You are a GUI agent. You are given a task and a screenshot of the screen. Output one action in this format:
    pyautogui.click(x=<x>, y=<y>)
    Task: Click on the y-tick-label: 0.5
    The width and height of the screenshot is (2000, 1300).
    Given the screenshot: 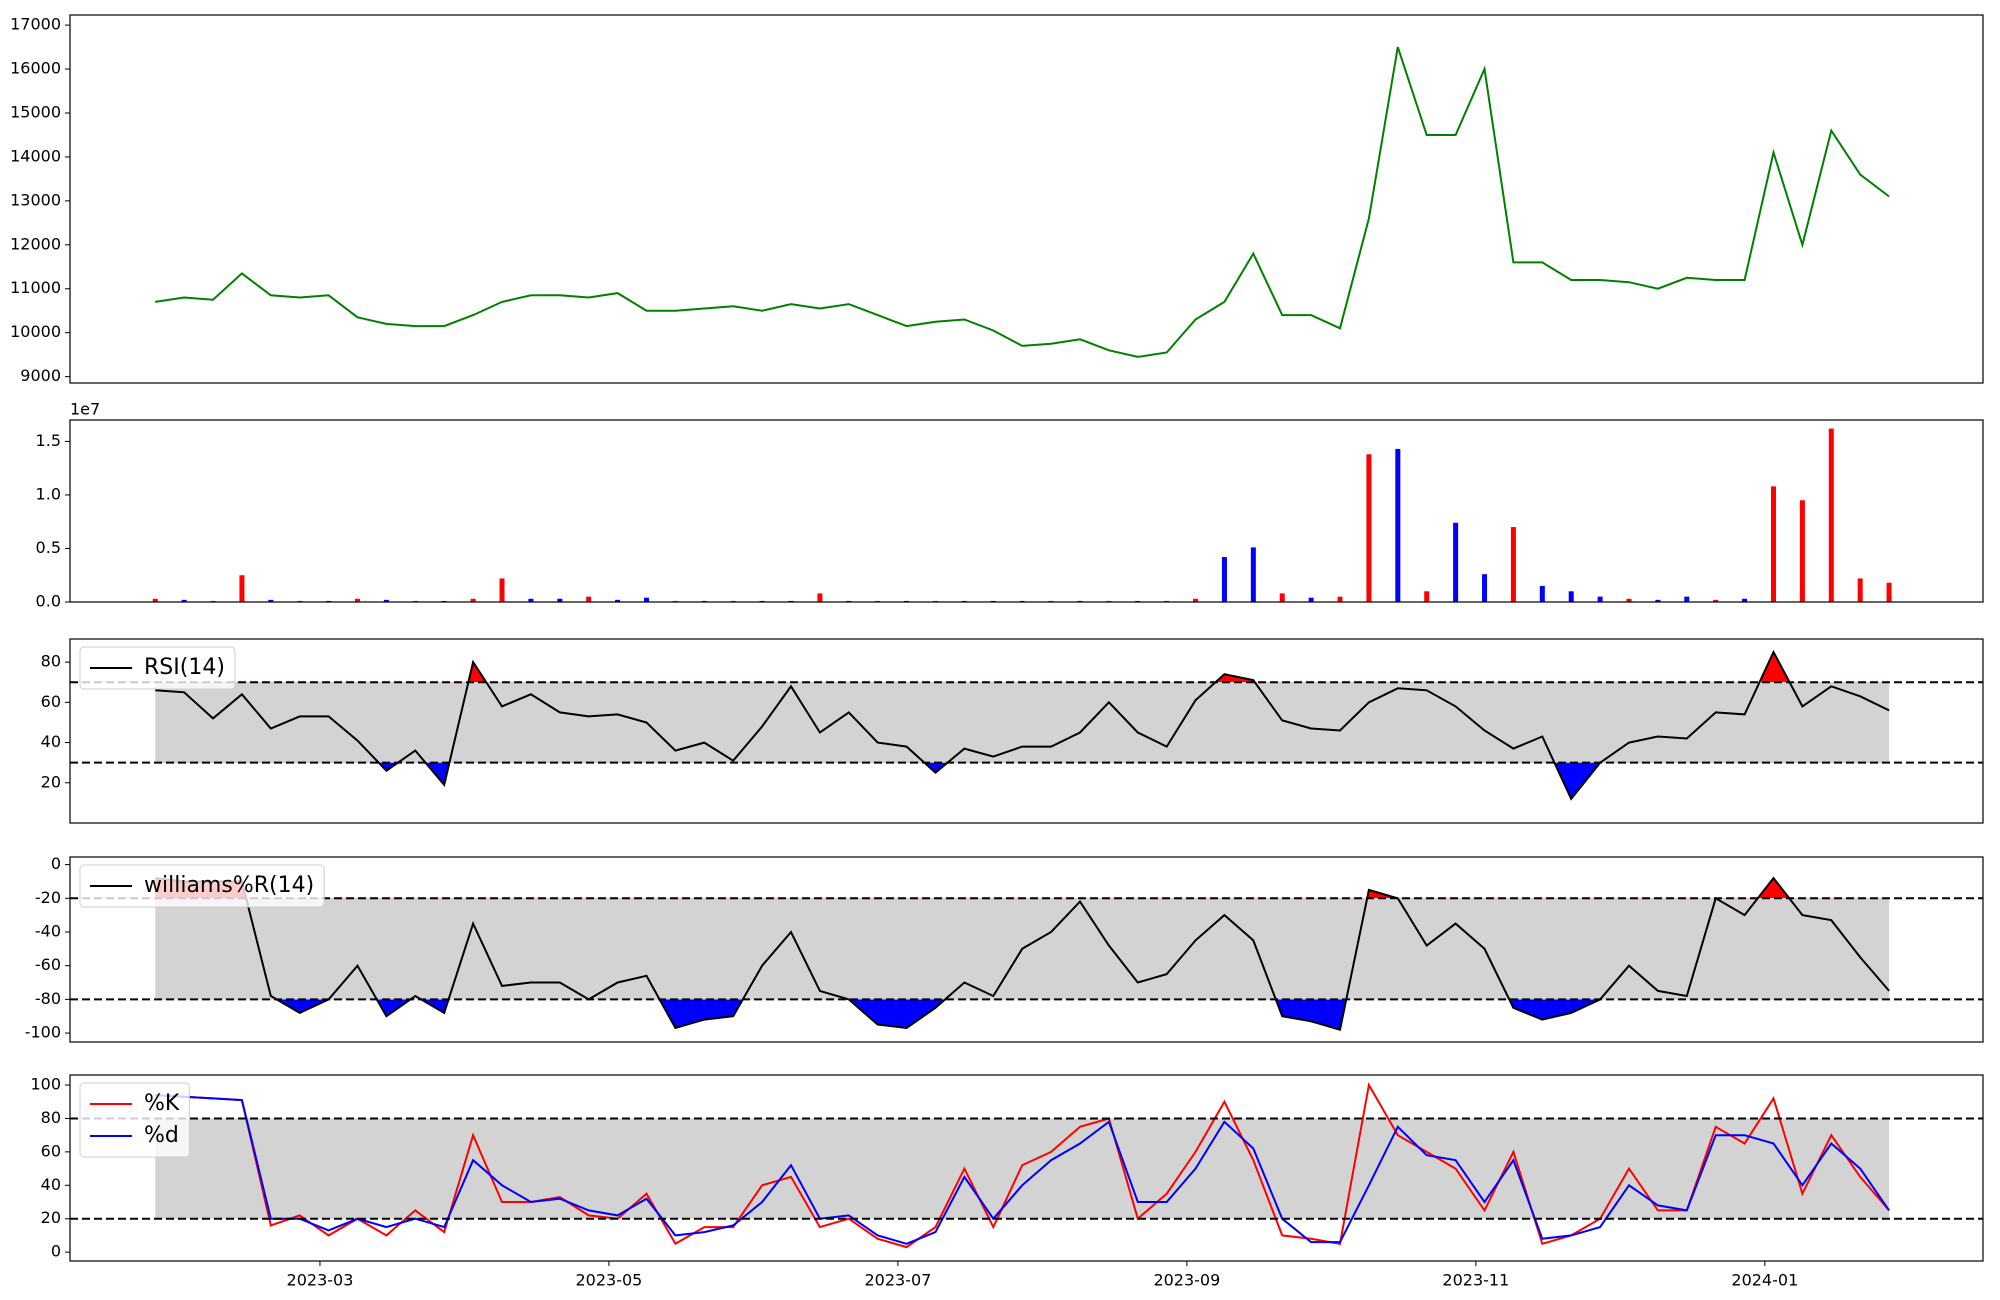 What is the action you would take?
    pyautogui.click(x=48, y=547)
    